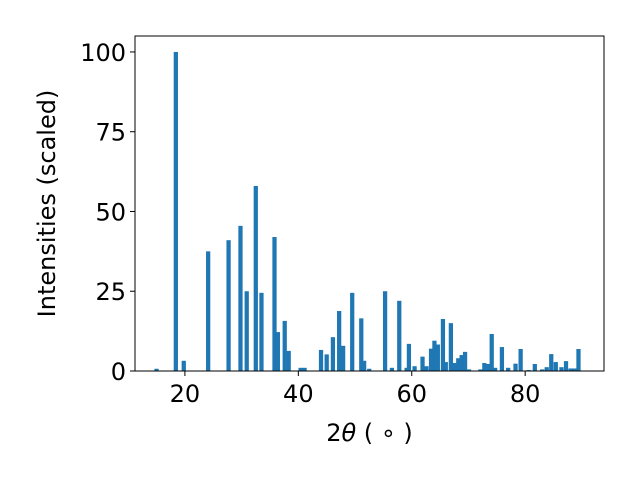  What do you see at coordinates (384, 433) in the screenshot?
I see `x-axis-label-unit: ( ∘ )` at bounding box center [384, 433].